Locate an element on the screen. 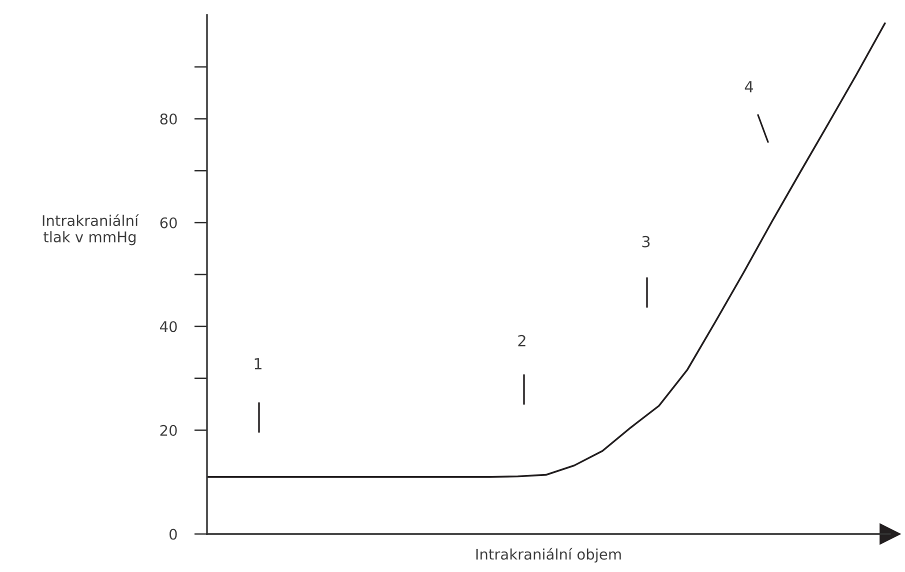  y-axis-title: Intrakraniální tlak v mmHg is located at coordinates (90, 230).